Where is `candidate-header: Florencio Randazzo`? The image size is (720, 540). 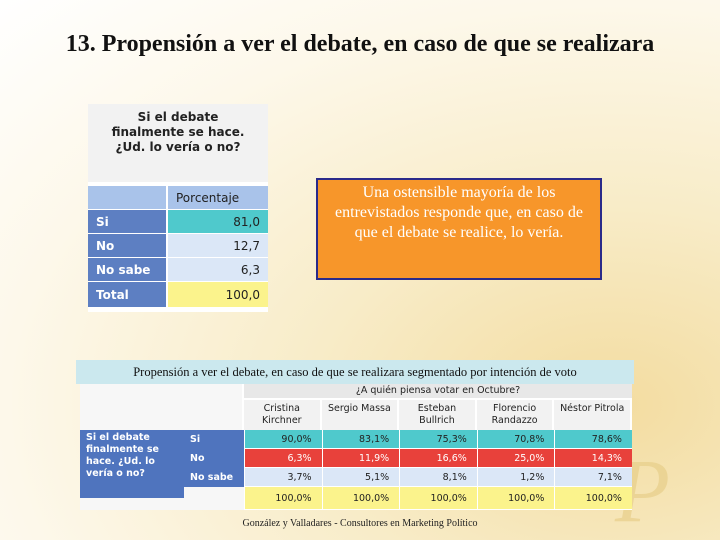
candidate-header: Florencio Randazzo is located at coordinates (515, 415).